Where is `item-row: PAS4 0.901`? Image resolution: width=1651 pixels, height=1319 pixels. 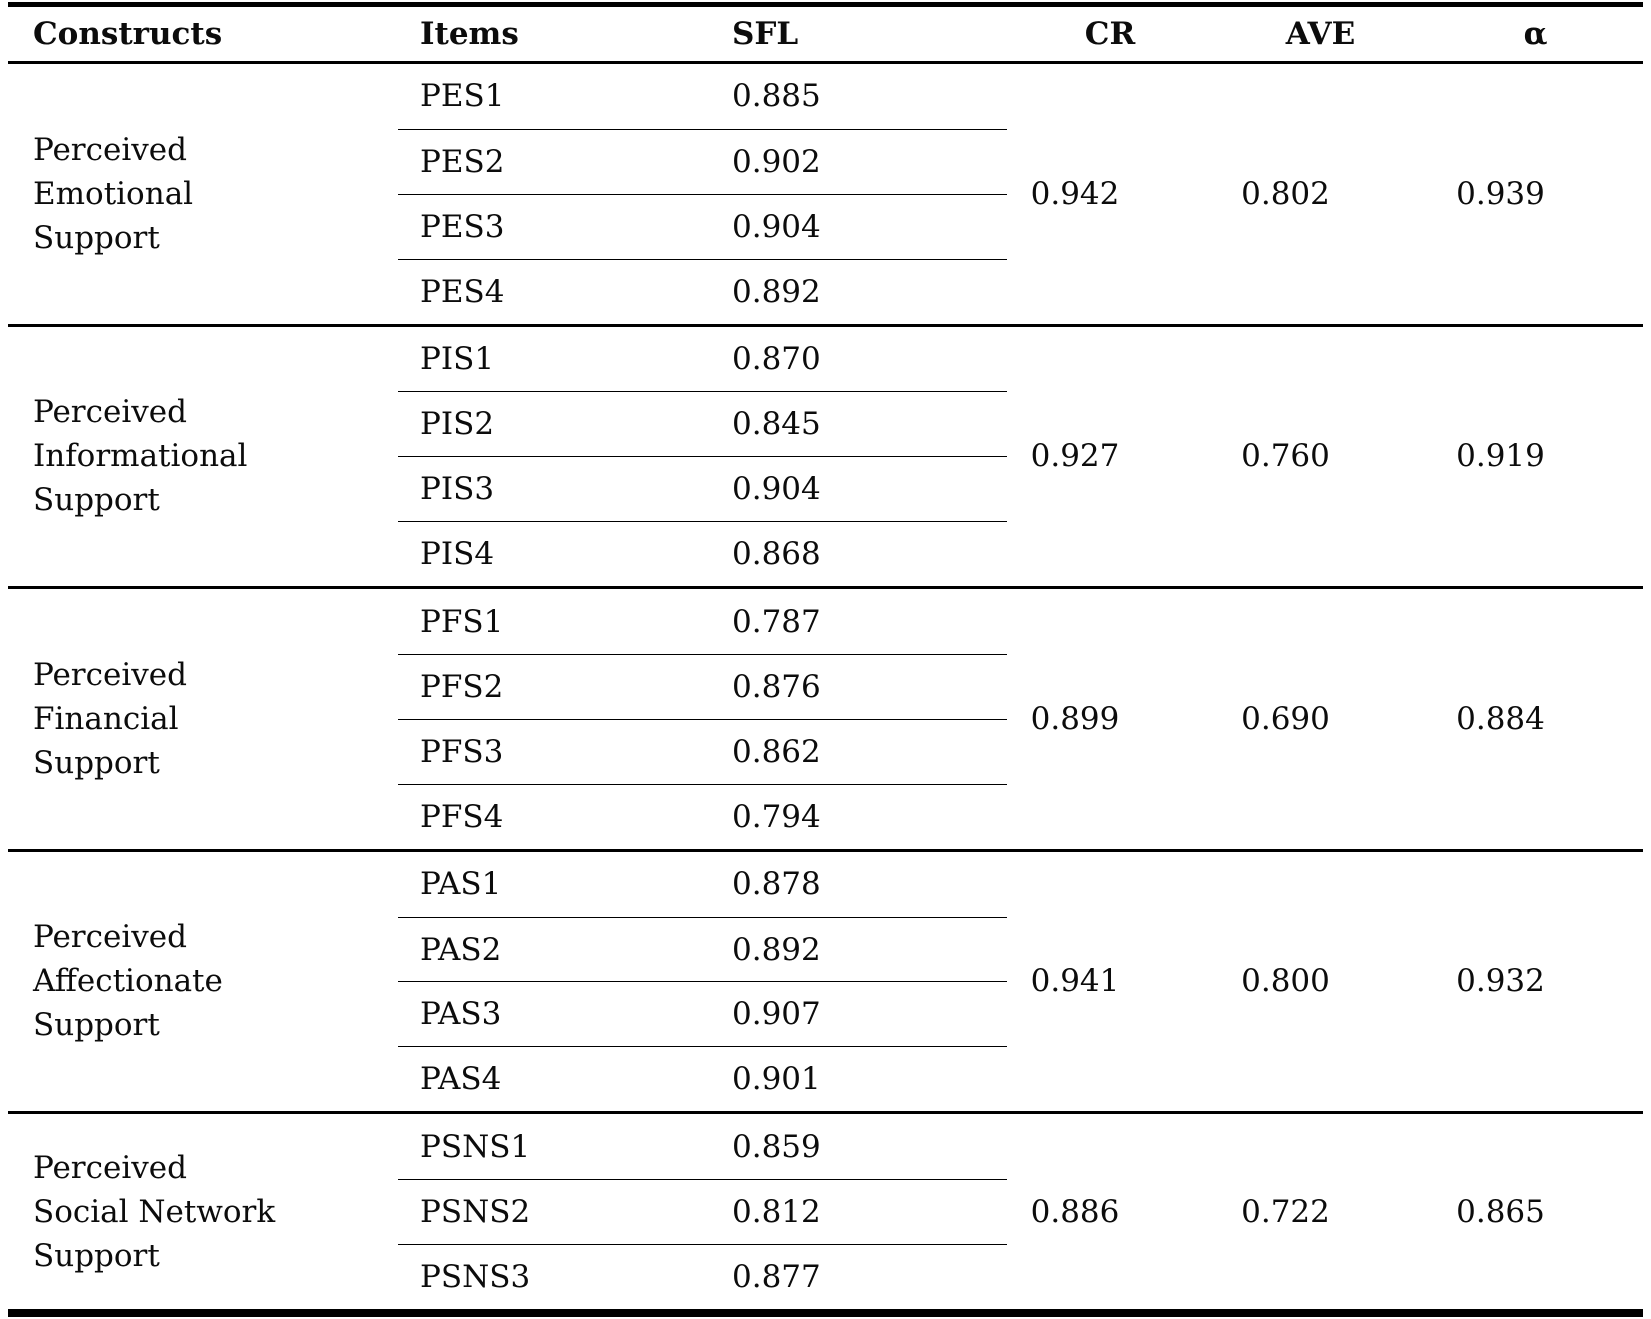
item-row: PAS4 0.901 is located at coordinates (702, 1078).